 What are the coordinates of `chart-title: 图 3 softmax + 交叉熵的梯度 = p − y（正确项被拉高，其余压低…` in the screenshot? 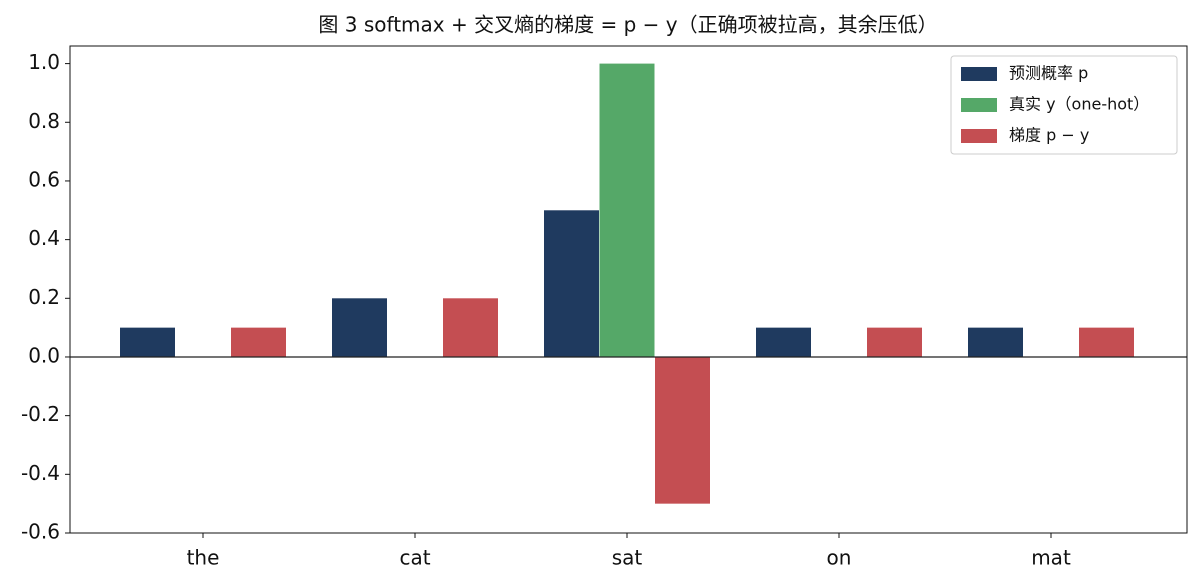 It's located at (627, 25).